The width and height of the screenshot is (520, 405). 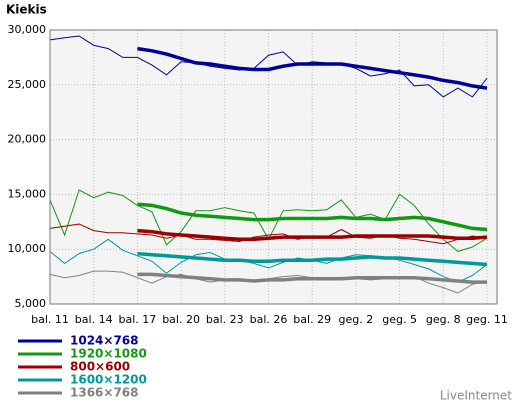 What do you see at coordinates (26, 10) in the screenshot?
I see `chart-title: Kiekis` at bounding box center [26, 10].